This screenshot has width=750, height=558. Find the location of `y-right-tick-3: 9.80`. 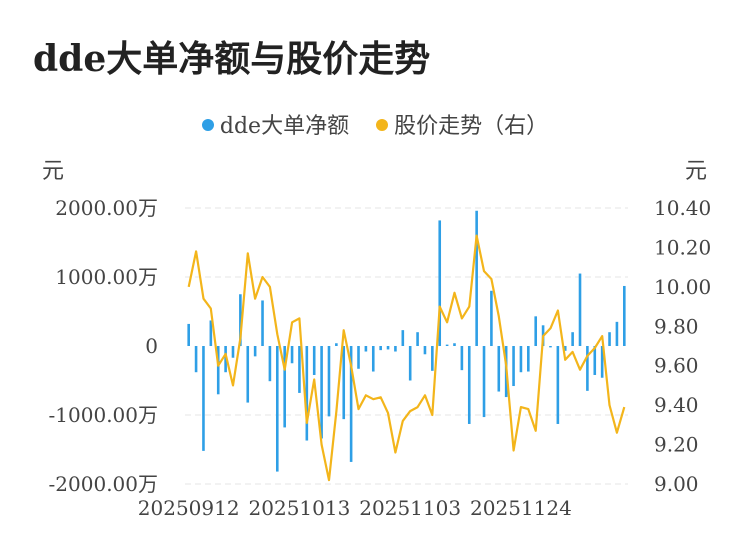

y-right-tick-3: 9.80 is located at coordinates (676, 326).